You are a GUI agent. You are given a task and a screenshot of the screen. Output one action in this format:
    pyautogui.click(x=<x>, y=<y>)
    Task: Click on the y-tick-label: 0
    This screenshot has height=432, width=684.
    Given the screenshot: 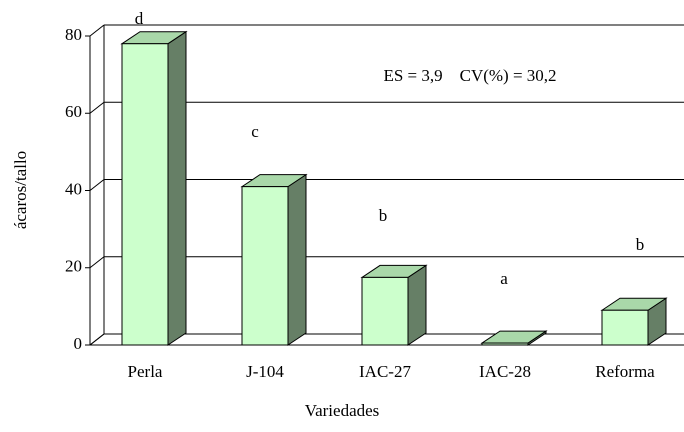 What is the action you would take?
    pyautogui.click(x=78, y=343)
    